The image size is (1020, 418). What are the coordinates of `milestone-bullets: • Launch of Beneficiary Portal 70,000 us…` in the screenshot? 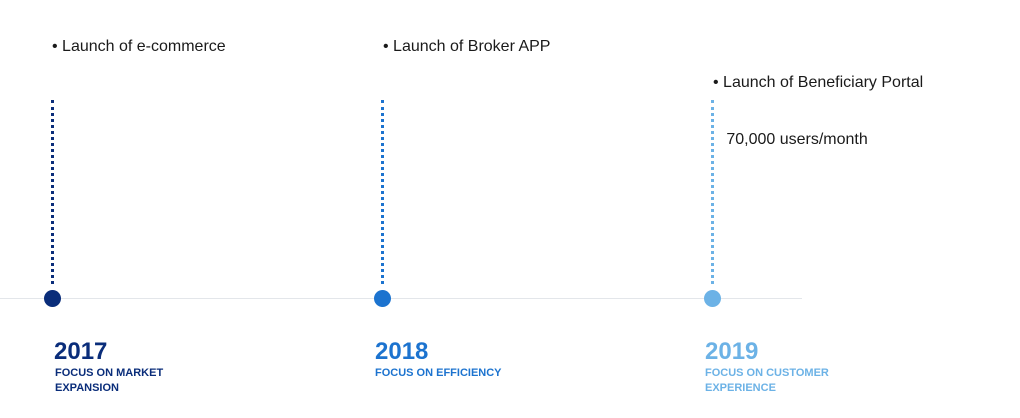 It's located at (818, 111).